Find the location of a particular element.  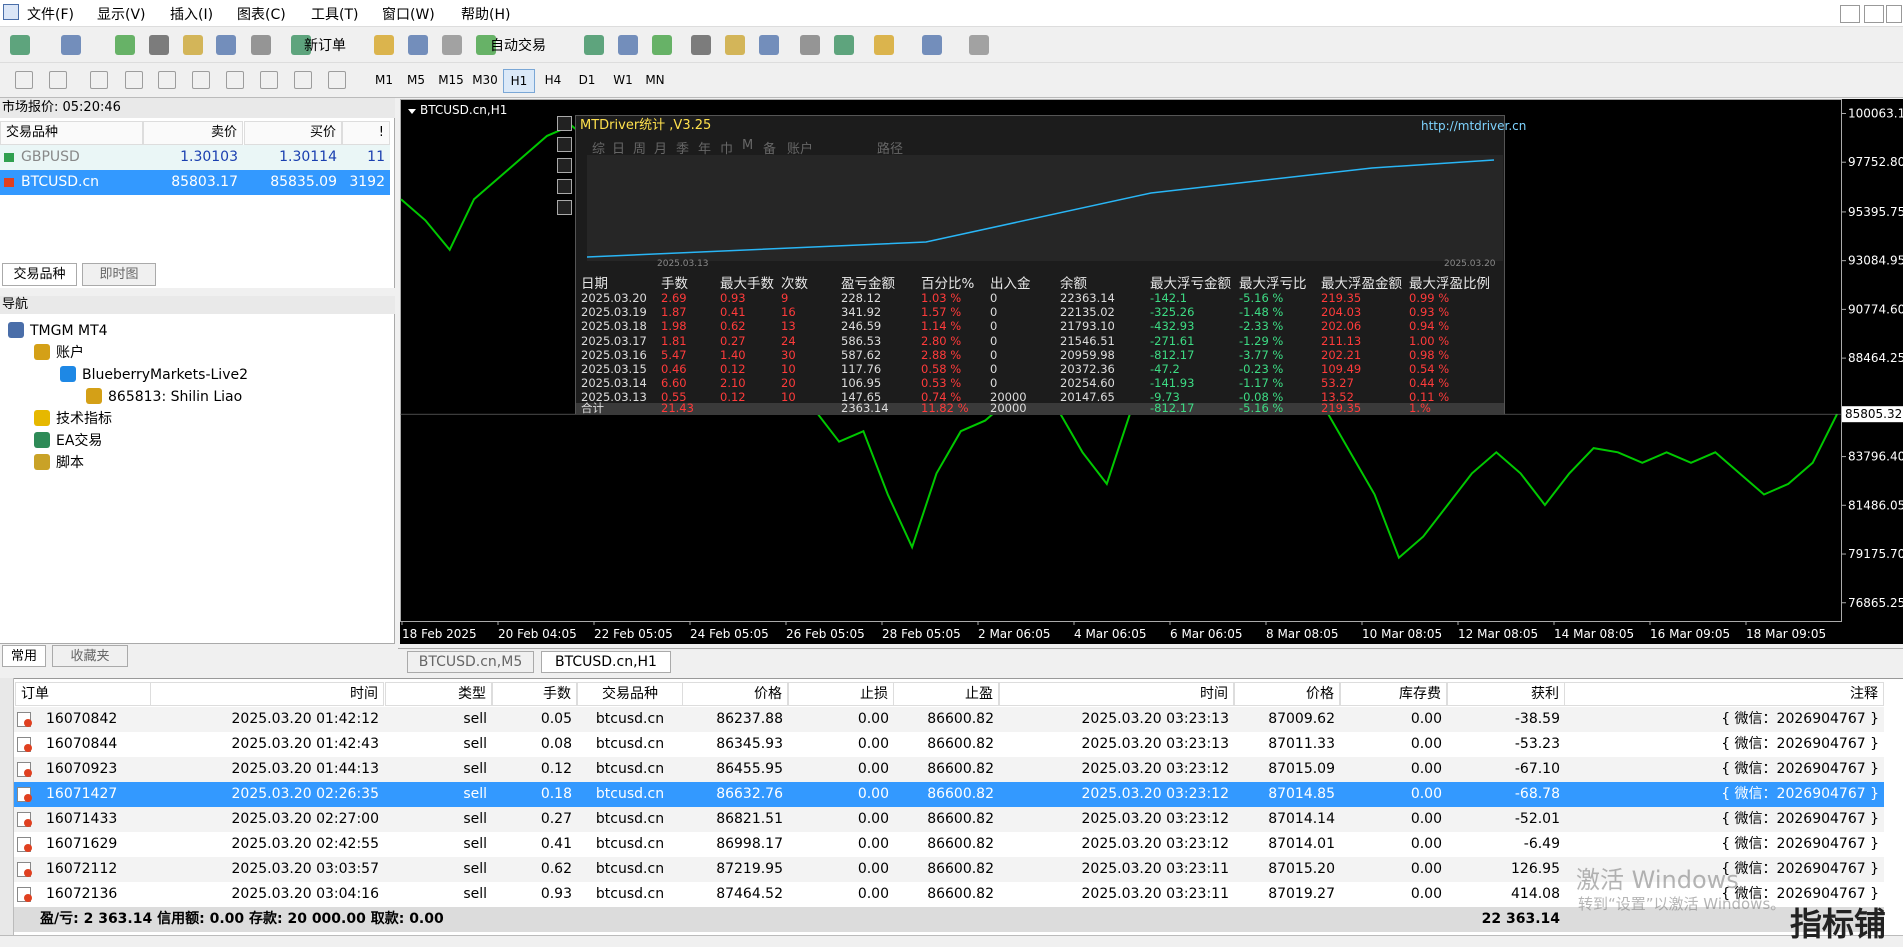

stat-tab: 日 is located at coordinates (619, 149).